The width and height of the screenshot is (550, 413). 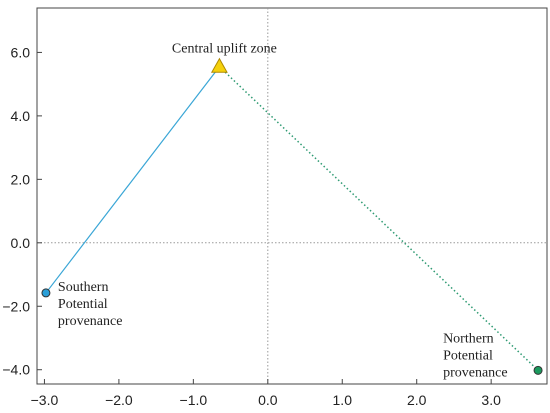 What do you see at coordinates (21, 52) in the screenshot?
I see `y-tick-label: 6.0` at bounding box center [21, 52].